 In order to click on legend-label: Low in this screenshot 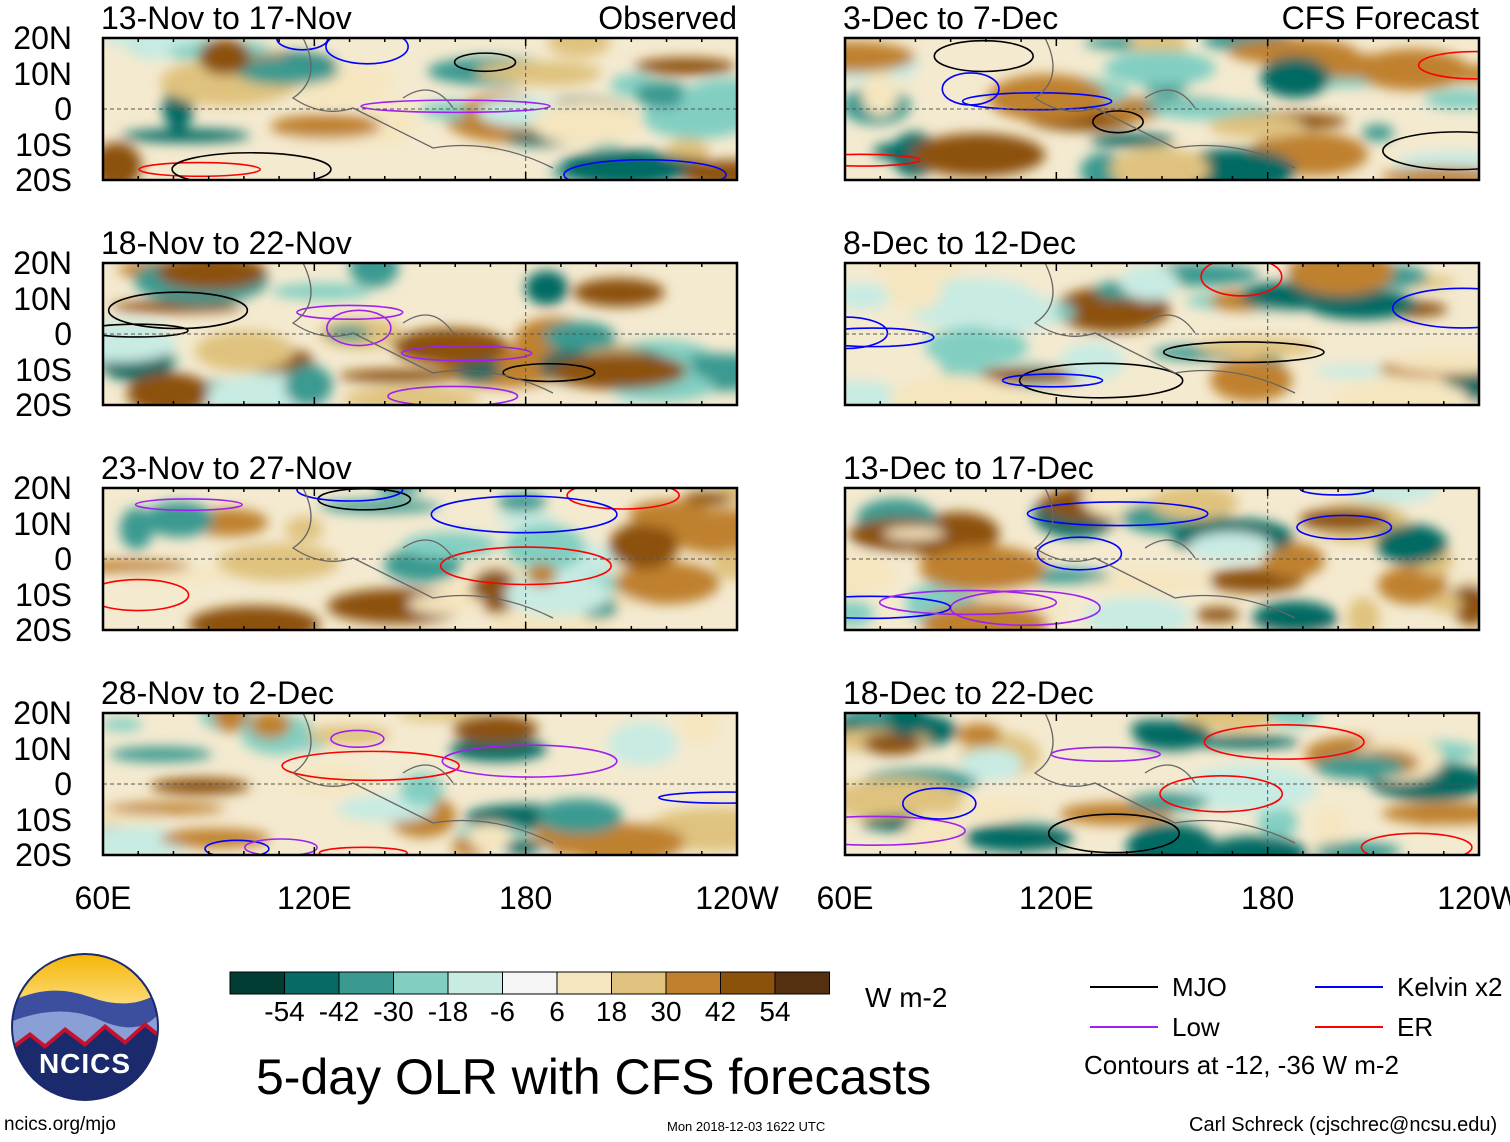, I will do `click(1196, 1027)`.